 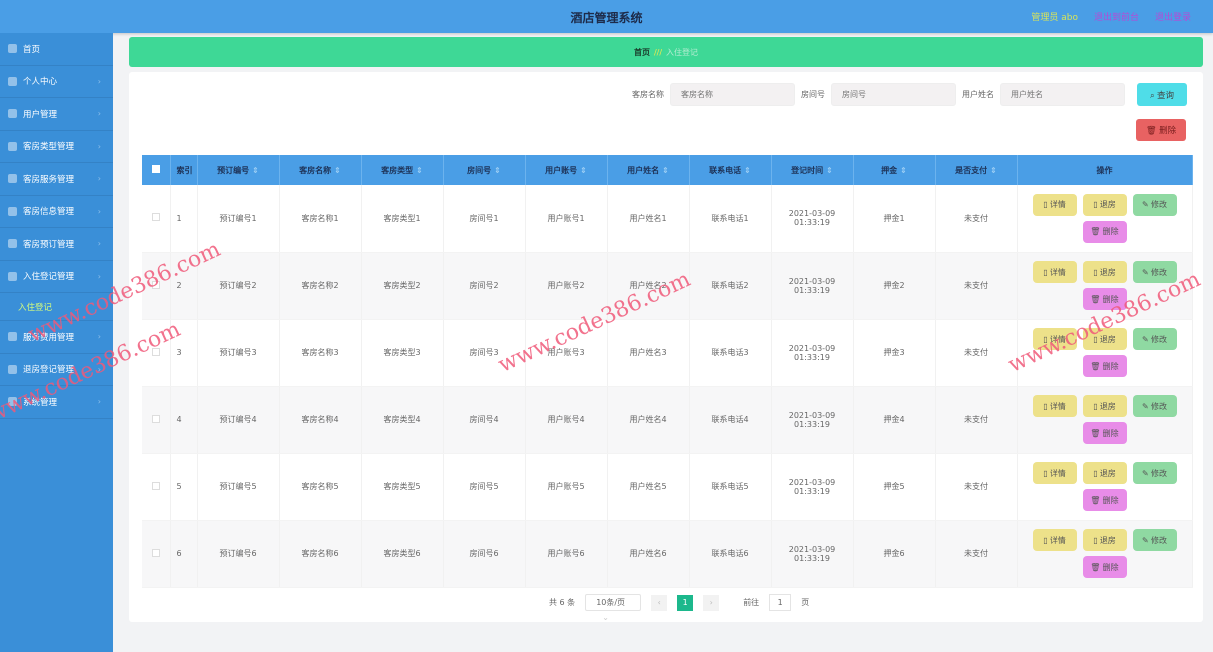 I want to click on page-size-select: 10条/页 ⌄, so click(x=613, y=608).